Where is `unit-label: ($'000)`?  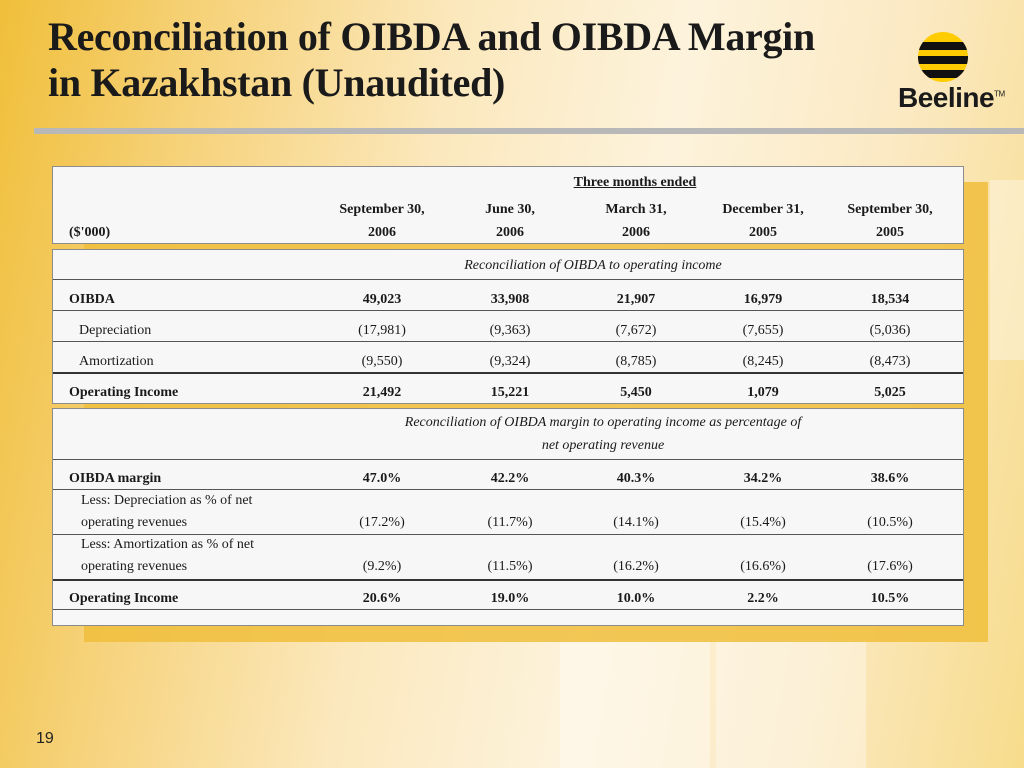 unit-label: ($'000) is located at coordinates (90, 232).